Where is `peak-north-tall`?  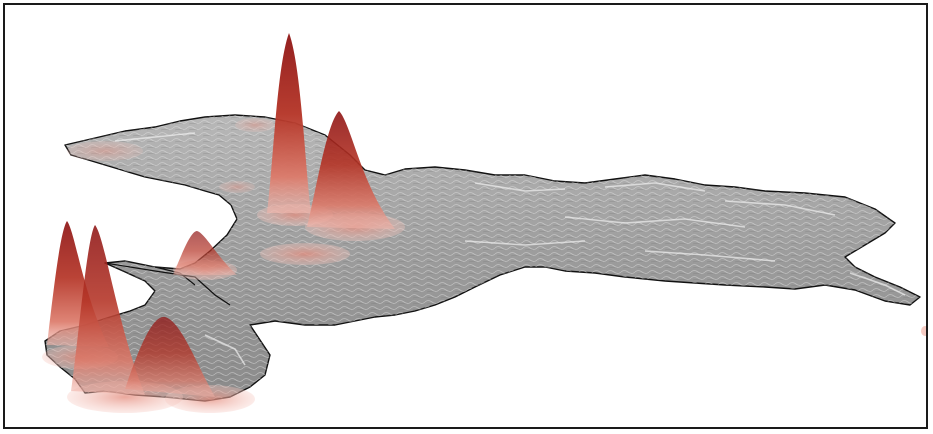
peak-north-tall is located at coordinates (289, 123).